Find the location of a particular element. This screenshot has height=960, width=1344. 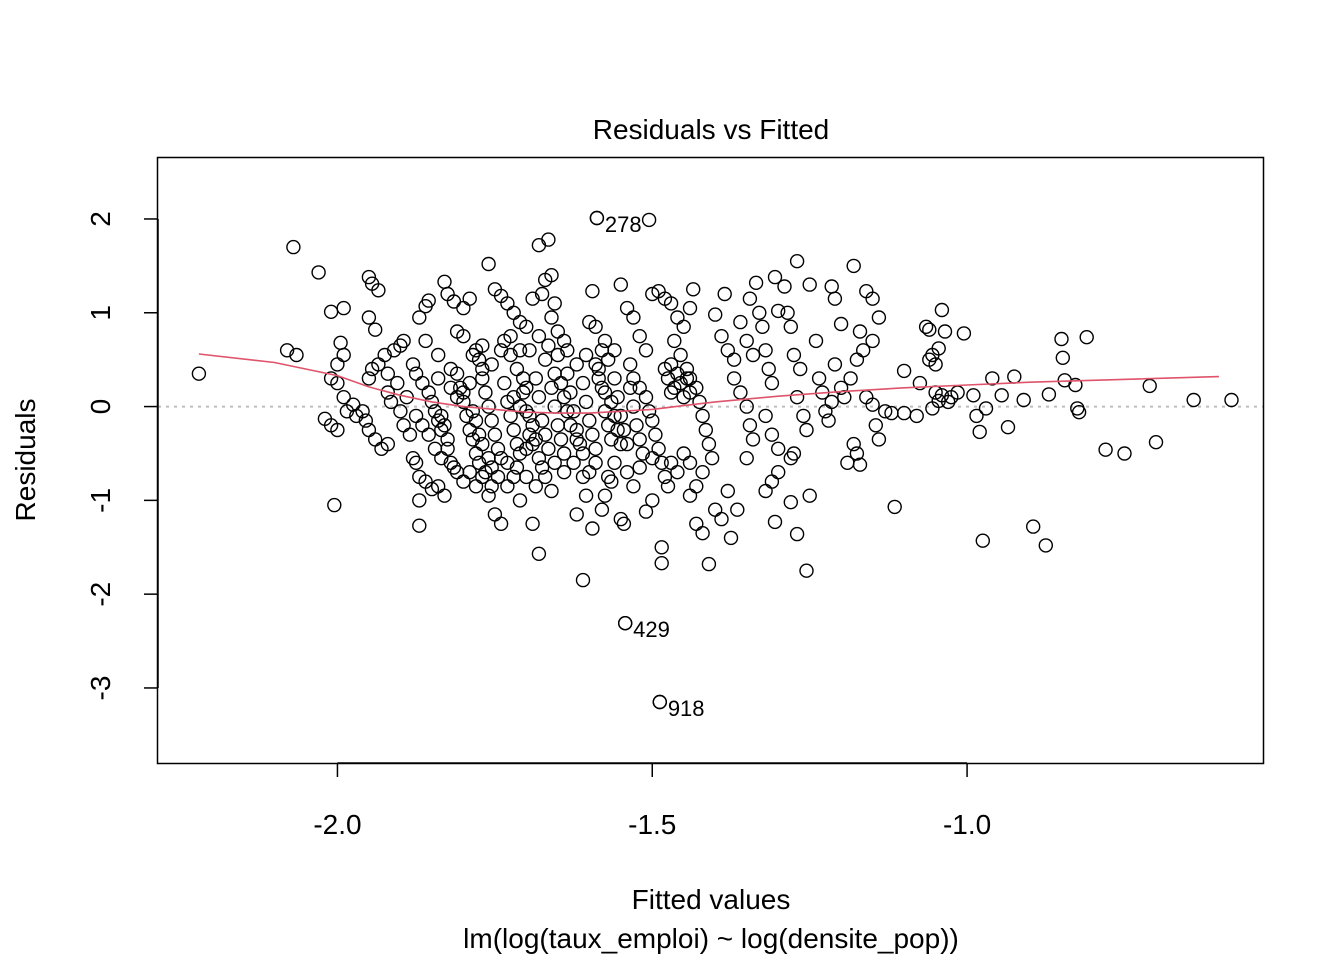

labeled-data-point is located at coordinates (659, 702).